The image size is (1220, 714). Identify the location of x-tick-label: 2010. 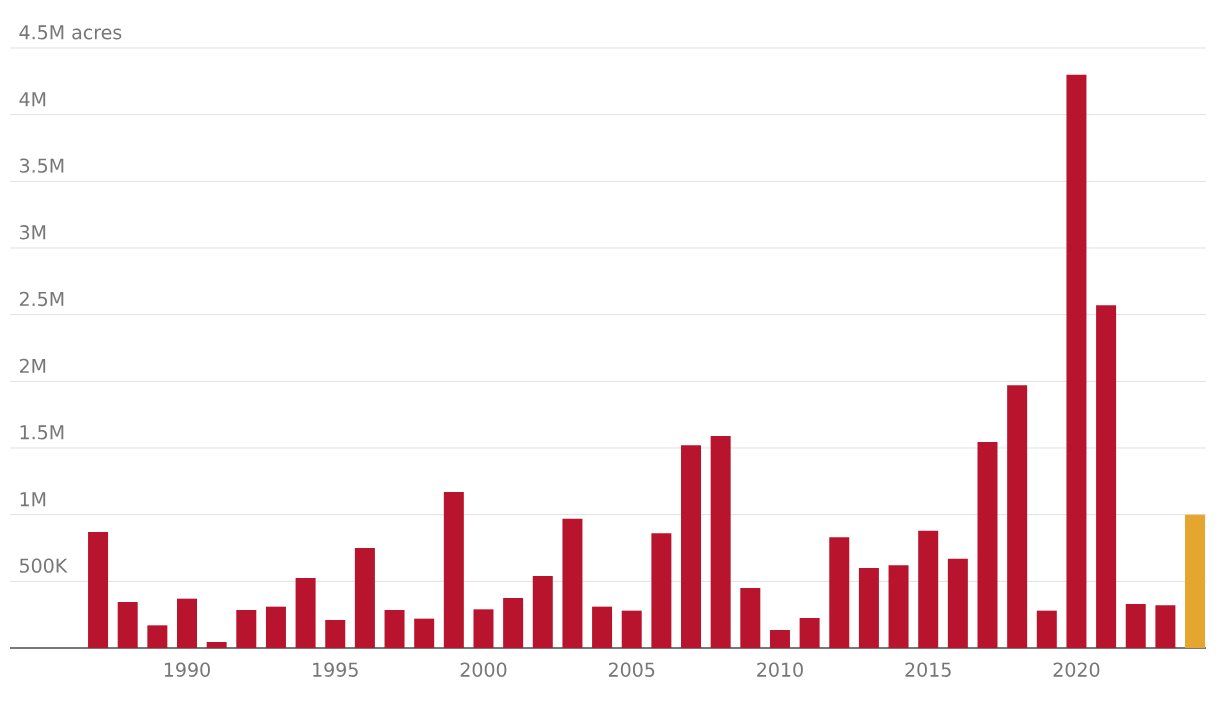
(780, 669).